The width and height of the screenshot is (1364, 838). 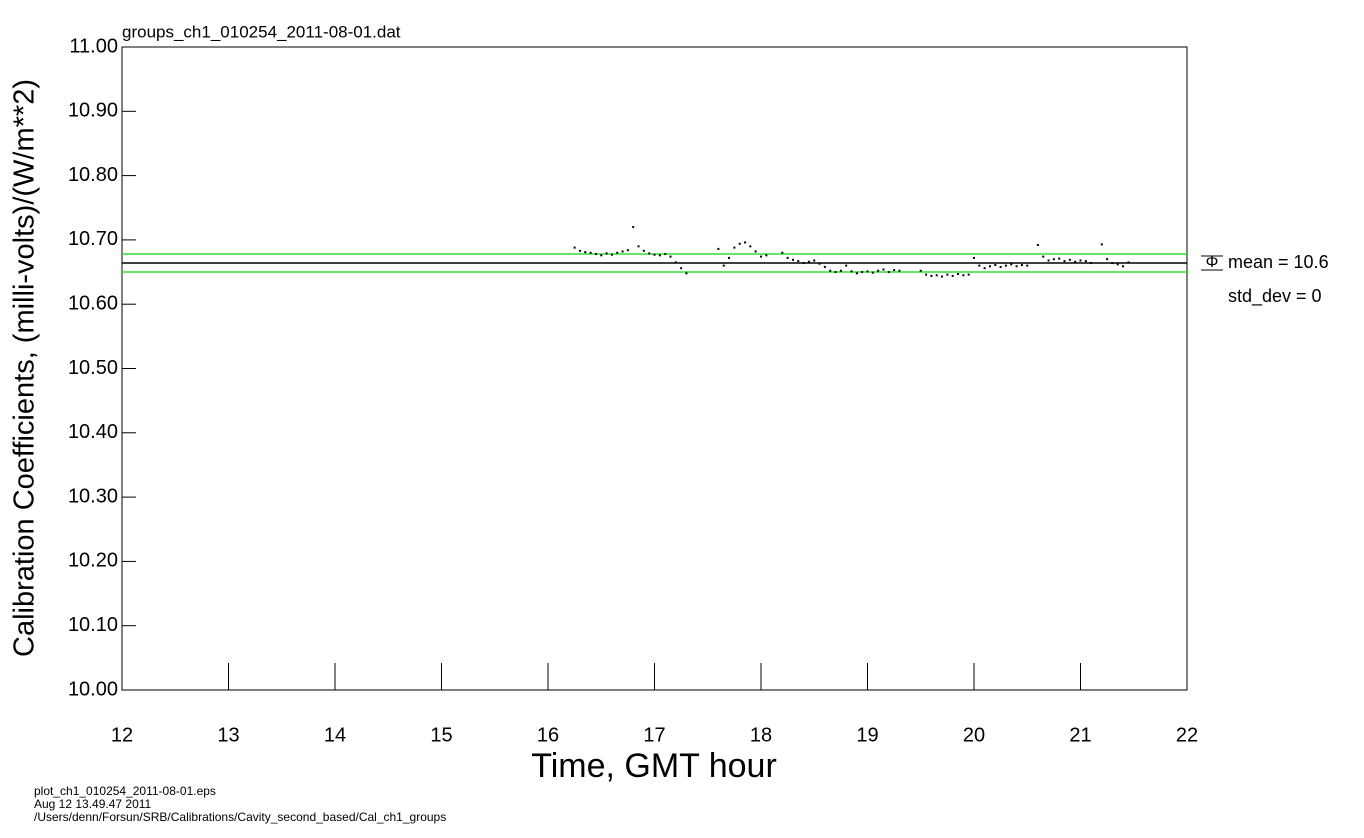 What do you see at coordinates (93, 804) in the screenshot?
I see `footer-line: Aug 12 13.49.47 2011` at bounding box center [93, 804].